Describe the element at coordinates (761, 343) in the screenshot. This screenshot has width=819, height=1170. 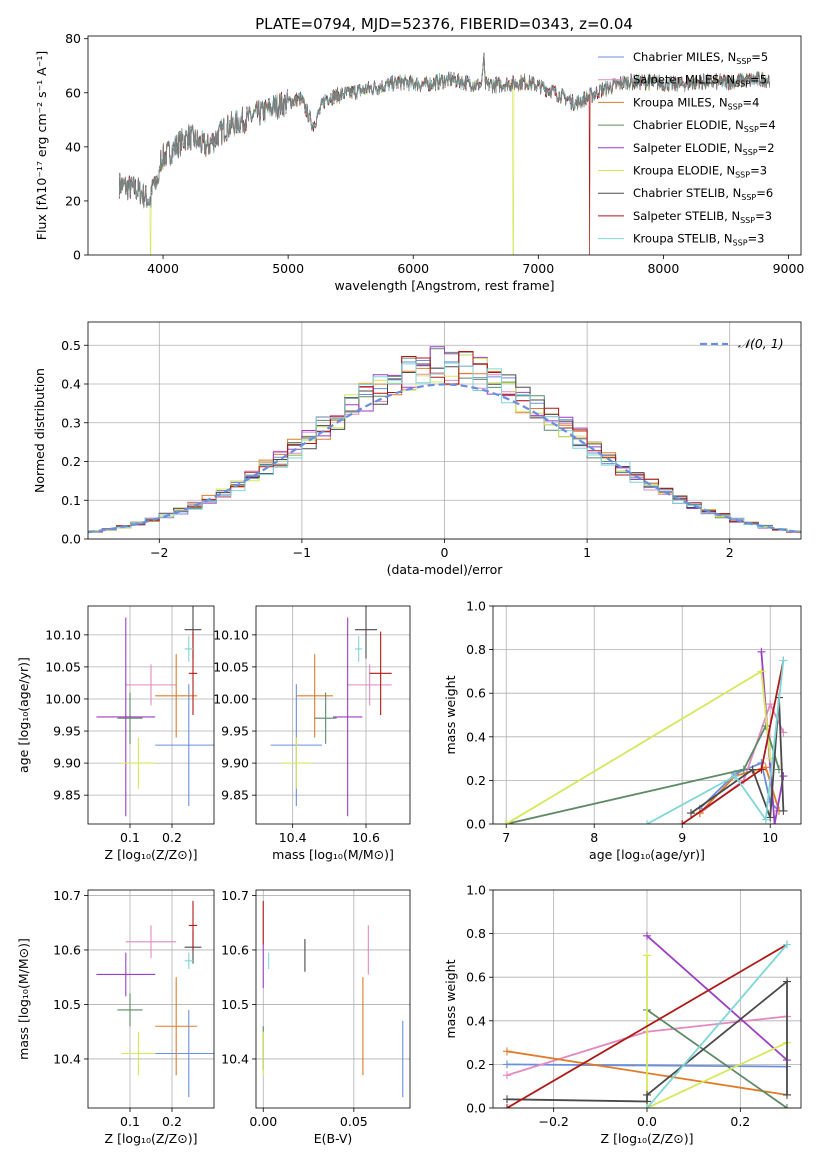
I see `normal-legend-label: 𝒩(0, 1)` at that location.